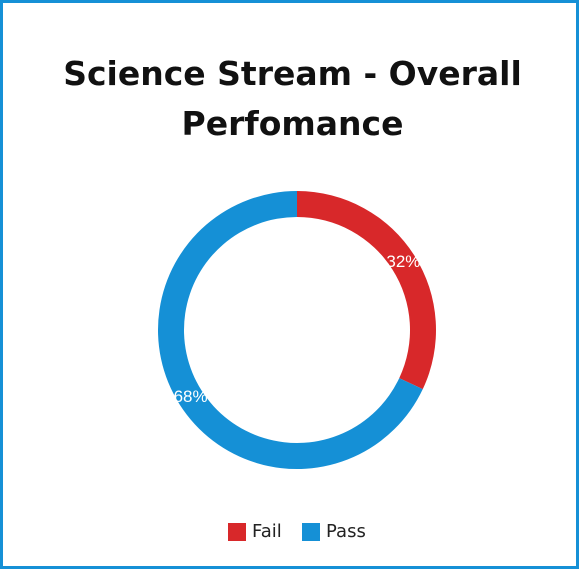 The image size is (579, 569). Describe the element at coordinates (267, 531) in the screenshot. I see `legend-label: Fail` at that location.